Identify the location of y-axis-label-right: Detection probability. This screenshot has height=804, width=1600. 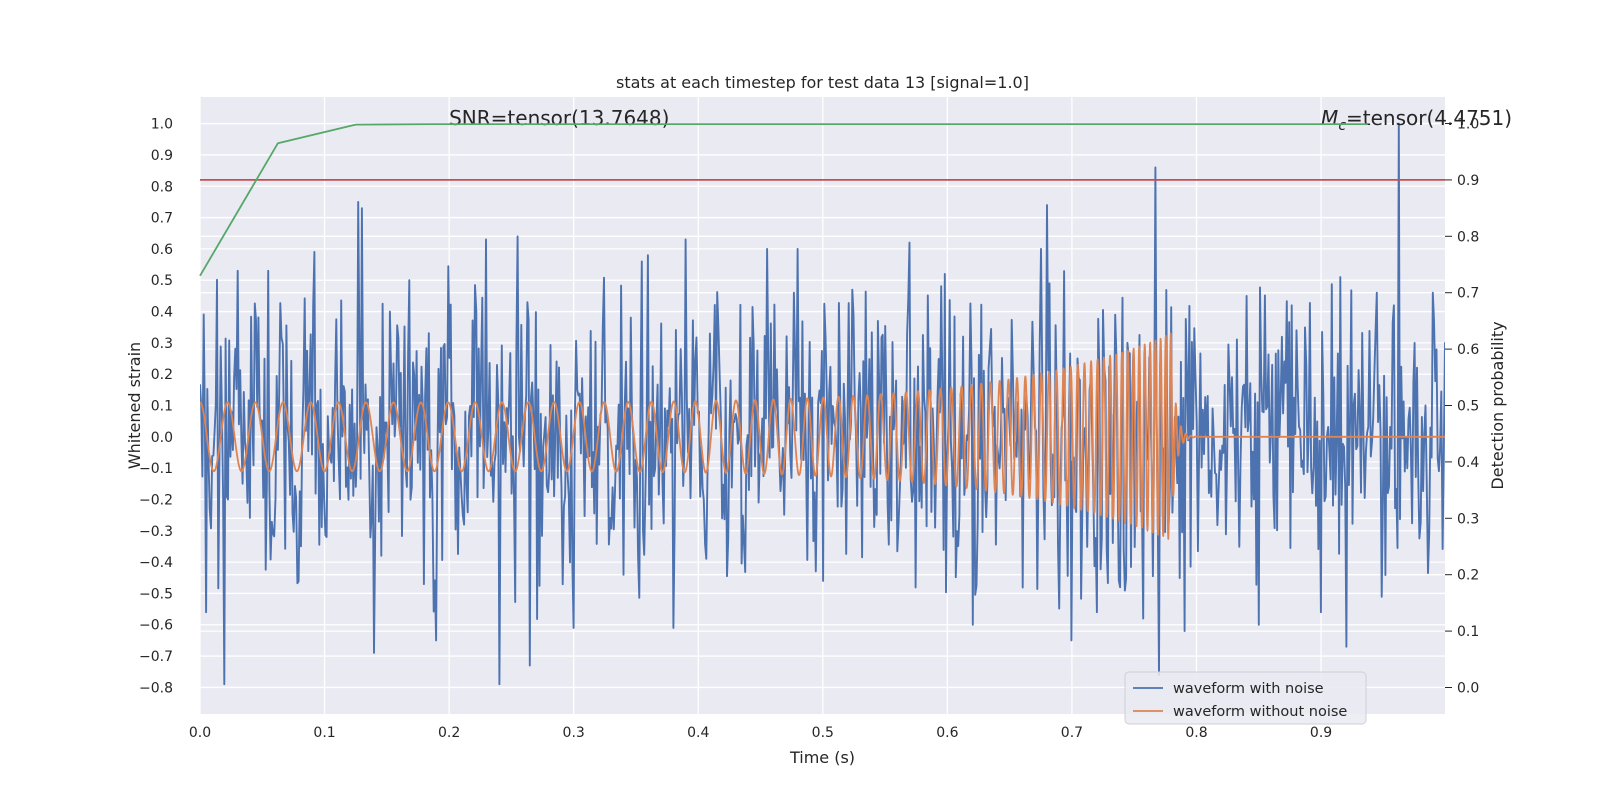
(1497, 405).